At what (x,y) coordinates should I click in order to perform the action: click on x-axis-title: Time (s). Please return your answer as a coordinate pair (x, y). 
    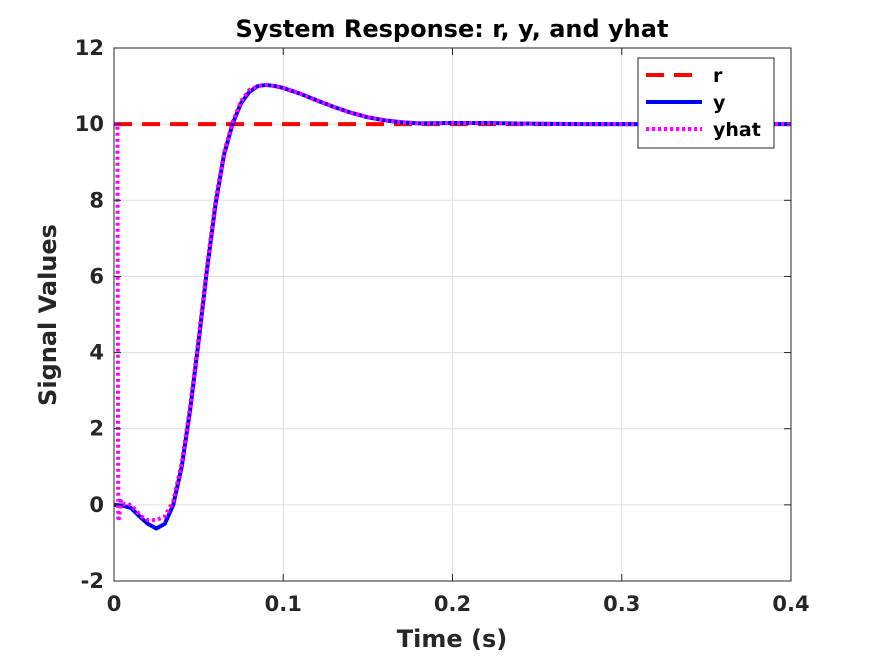
    Looking at the image, I should click on (452, 639).